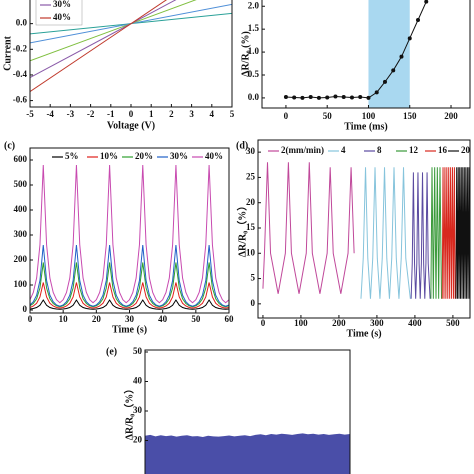 Image resolution: width=474 pixels, height=474 pixels. I want to click on legend-label: 16, so click(443, 150).